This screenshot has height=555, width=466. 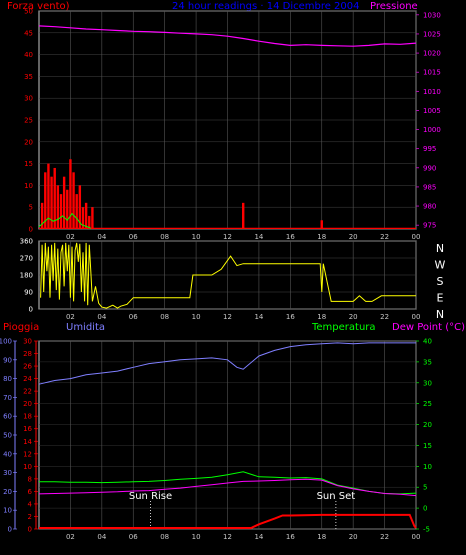 What do you see at coordinates (28, 12) in the screenshot?
I see `wind-tick-label: 50` at bounding box center [28, 12].